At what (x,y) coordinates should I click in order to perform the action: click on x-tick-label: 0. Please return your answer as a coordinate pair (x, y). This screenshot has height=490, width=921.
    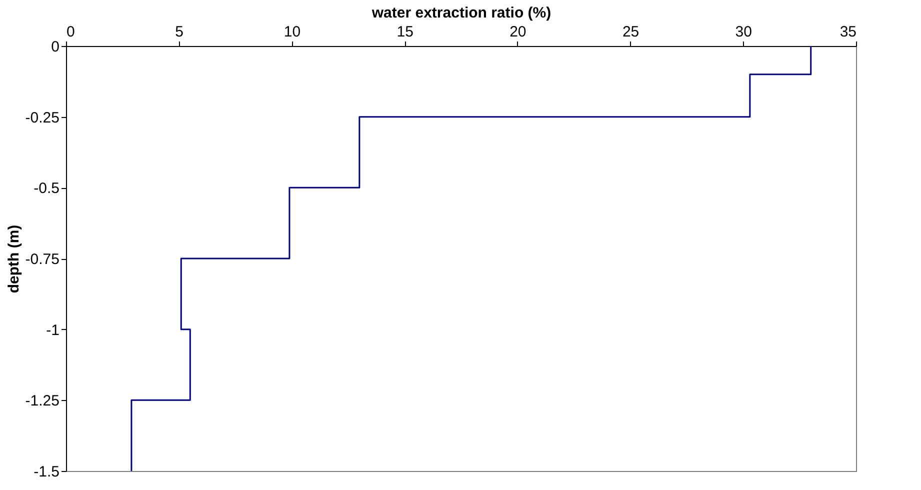
    Looking at the image, I should click on (70, 32).